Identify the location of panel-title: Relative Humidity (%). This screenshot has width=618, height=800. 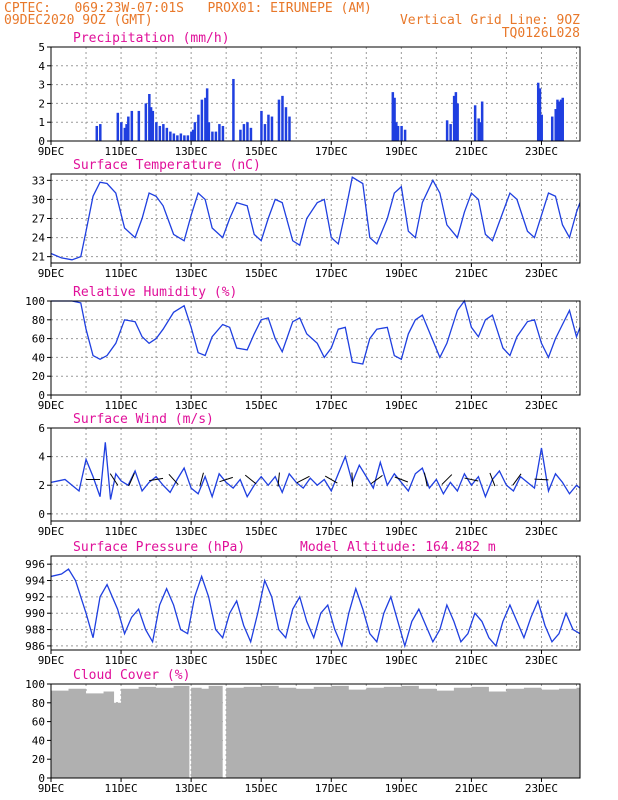
(155, 292).